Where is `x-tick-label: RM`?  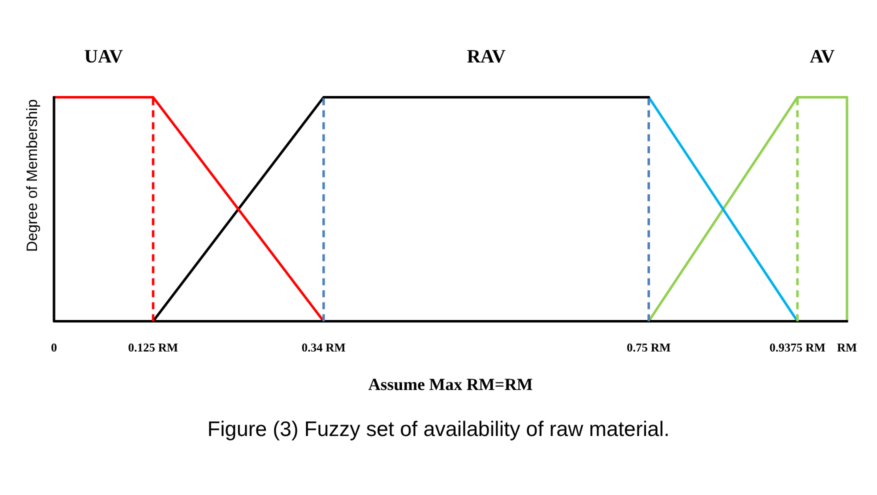
x-tick-label: RM is located at coordinates (847, 347).